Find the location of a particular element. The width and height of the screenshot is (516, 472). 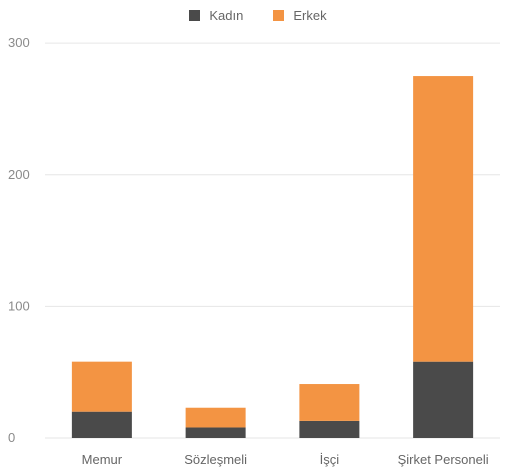

legend-item-erkek: Erkek is located at coordinates (300, 15).